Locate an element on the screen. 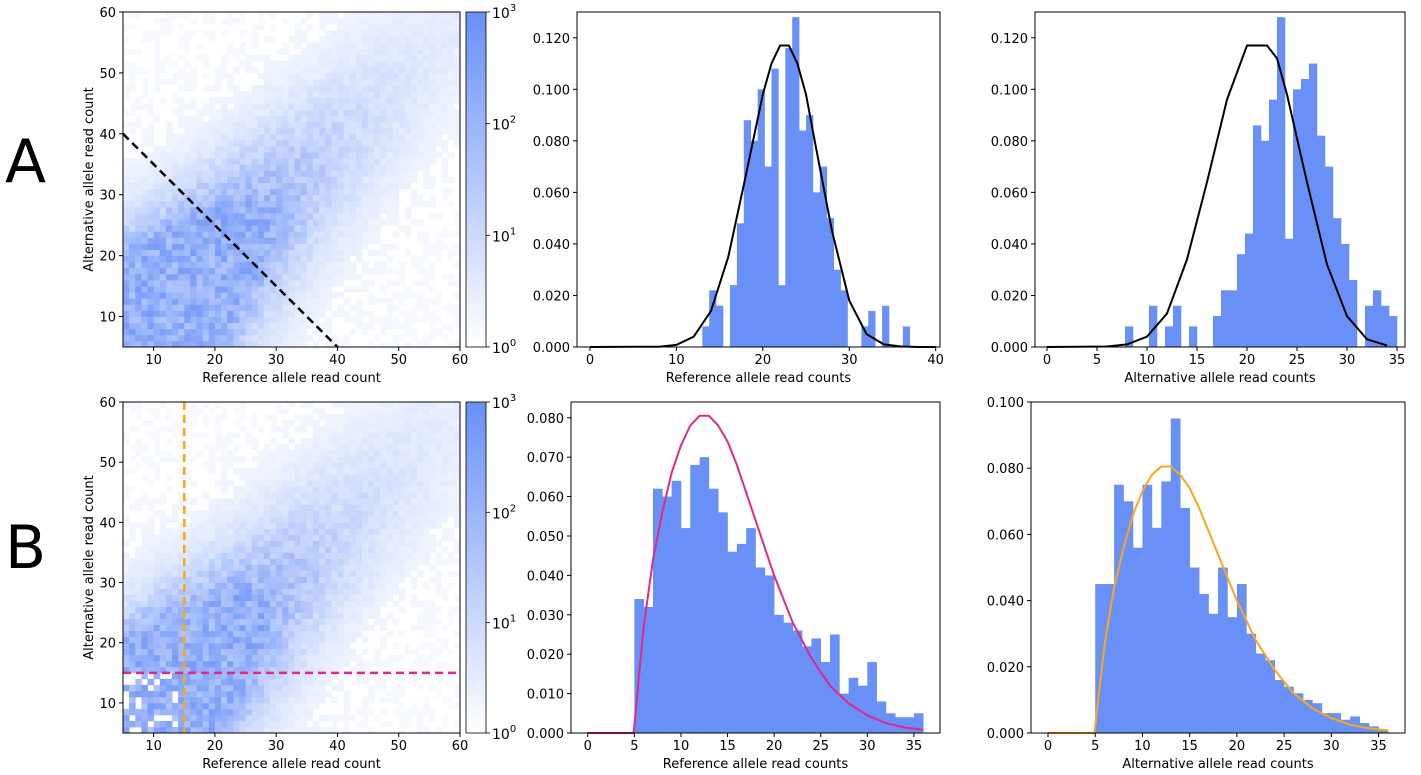 This screenshot has height=775, width=1421. x-tick-label: 10 is located at coordinates (676, 360).